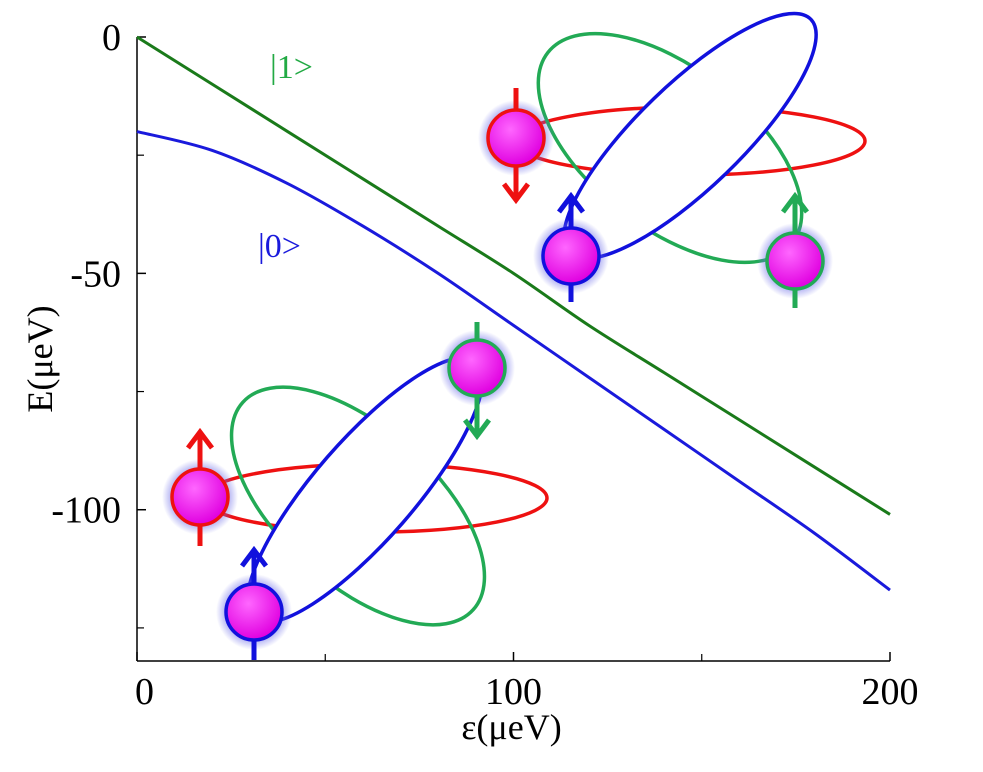 The height and width of the screenshot is (772, 983). What do you see at coordinates (144, 692) in the screenshot?
I see `x-tick-label: 0` at bounding box center [144, 692].